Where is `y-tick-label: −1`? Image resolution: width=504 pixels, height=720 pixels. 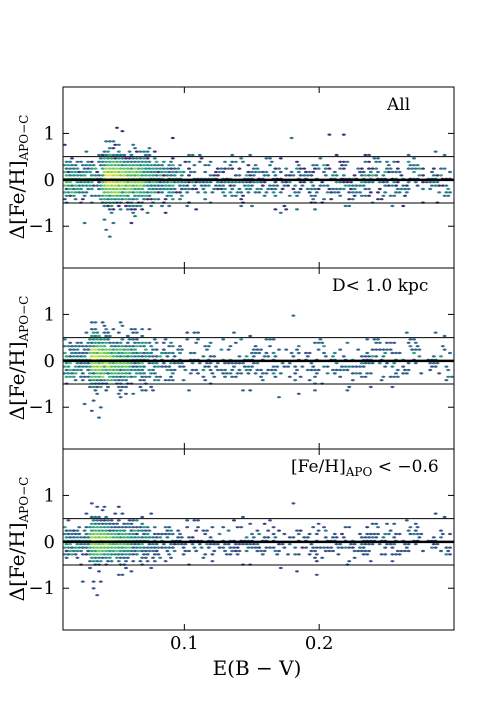
y-tick-label: −1 is located at coordinates (41, 226).